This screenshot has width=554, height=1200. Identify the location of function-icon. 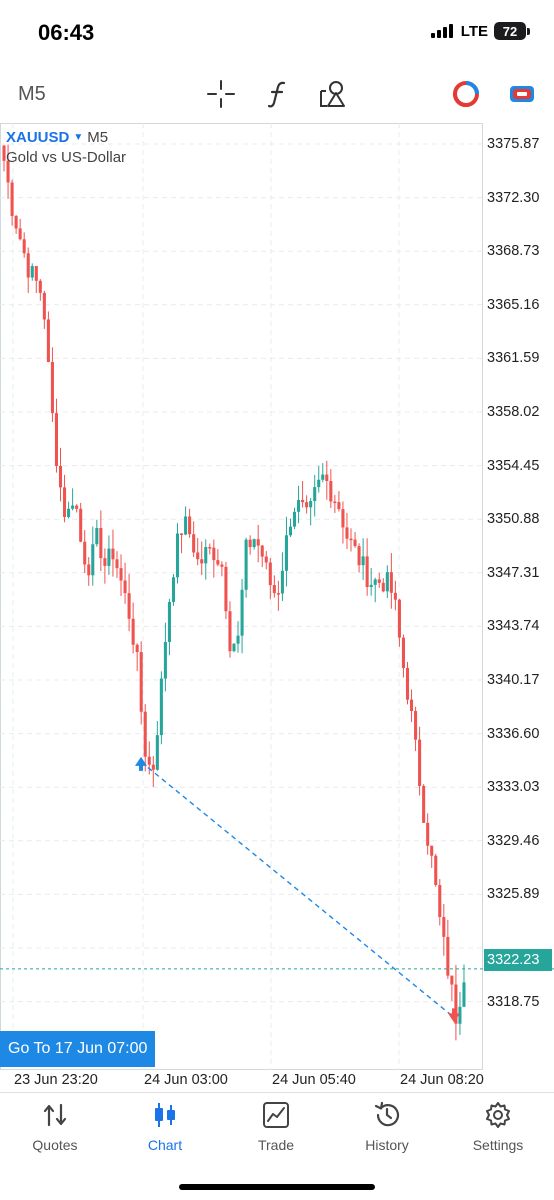
(278, 94).